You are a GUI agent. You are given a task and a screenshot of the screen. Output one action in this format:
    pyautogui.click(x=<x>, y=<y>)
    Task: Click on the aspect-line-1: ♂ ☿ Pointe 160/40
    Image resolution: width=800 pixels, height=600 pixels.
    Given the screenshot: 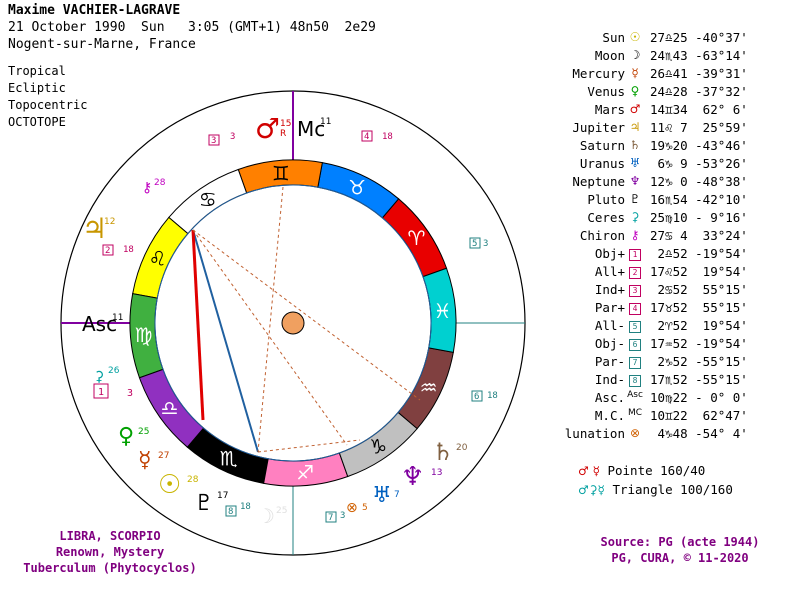 What is the action you would take?
    pyautogui.click(x=641, y=470)
    